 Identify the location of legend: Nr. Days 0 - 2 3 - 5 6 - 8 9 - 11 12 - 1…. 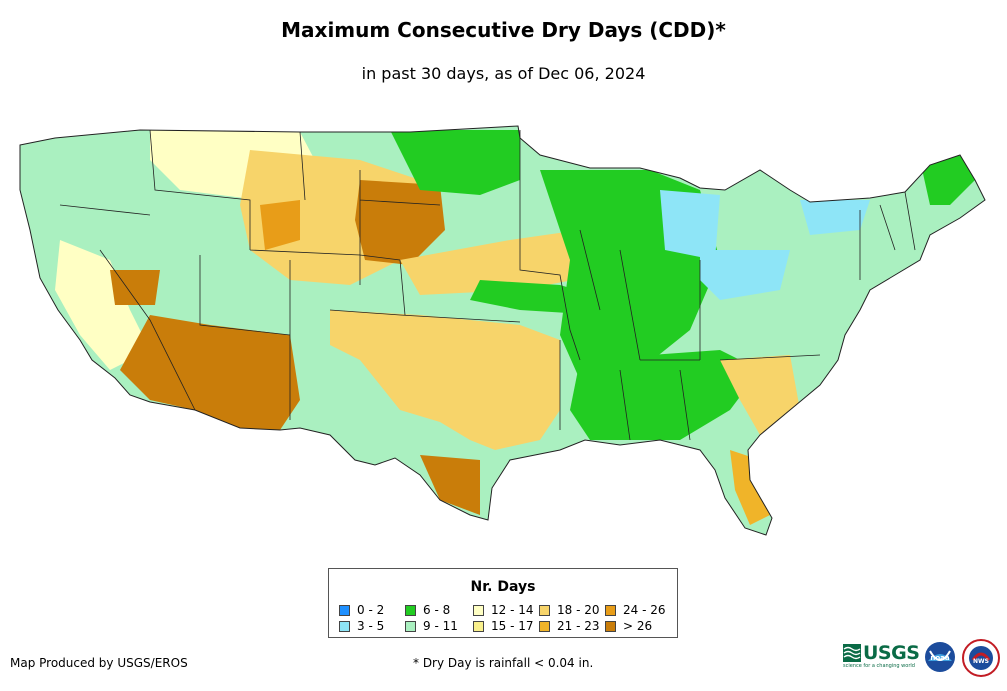
(503, 603).